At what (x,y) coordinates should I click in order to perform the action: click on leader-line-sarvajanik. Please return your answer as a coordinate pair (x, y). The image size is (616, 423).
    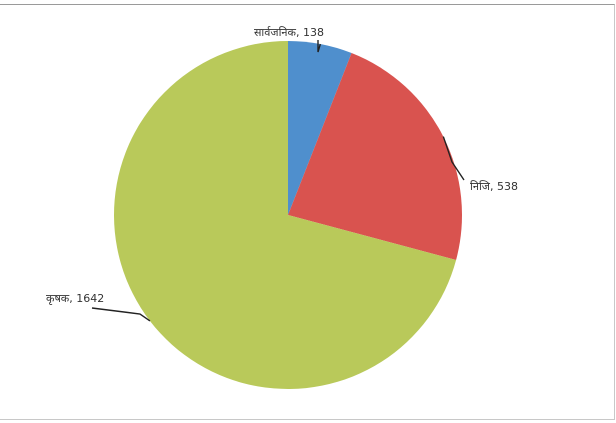
    Looking at the image, I should click on (319, 46).